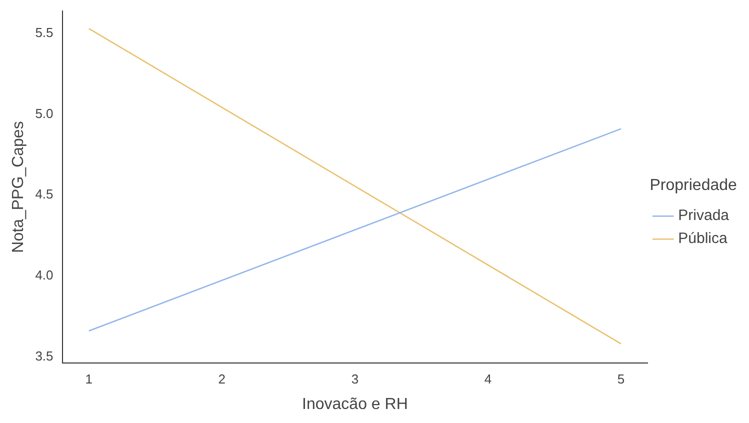 The image size is (749, 423). What do you see at coordinates (44, 113) in the screenshot?
I see `y-tick-label: 5.0` at bounding box center [44, 113].